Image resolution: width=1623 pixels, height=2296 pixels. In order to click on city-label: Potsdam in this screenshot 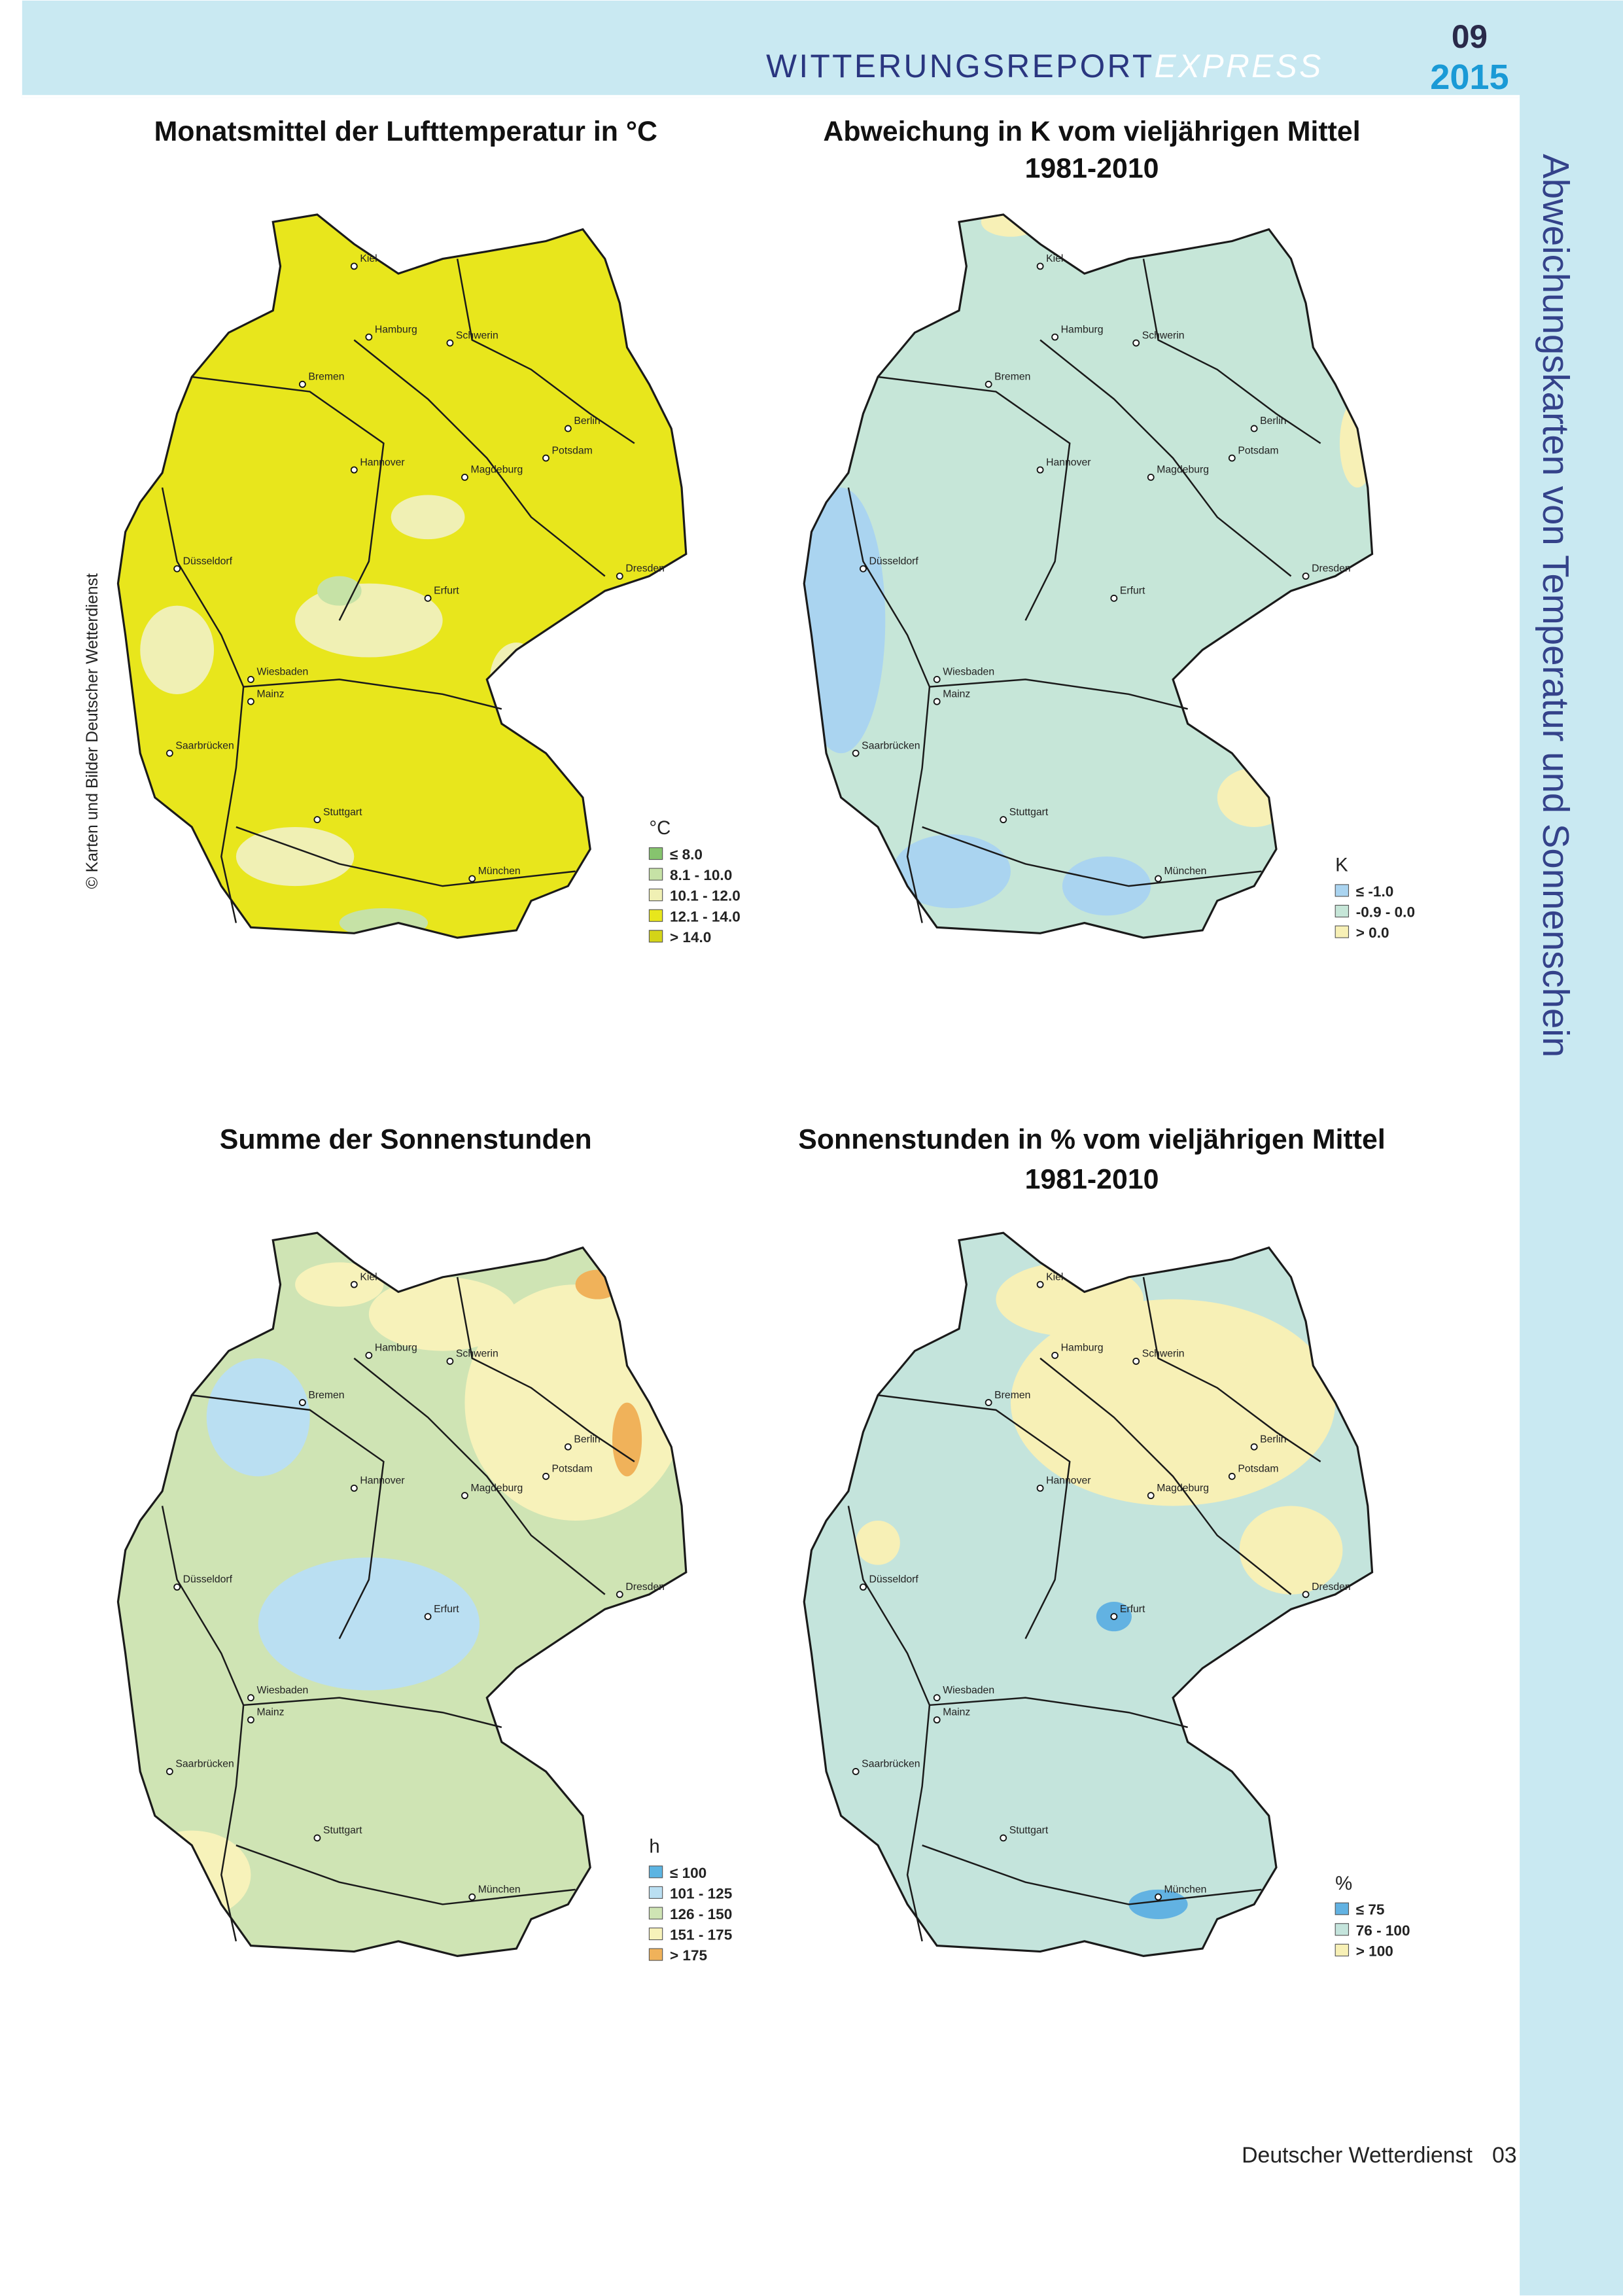, I will do `click(1258, 1469)`.